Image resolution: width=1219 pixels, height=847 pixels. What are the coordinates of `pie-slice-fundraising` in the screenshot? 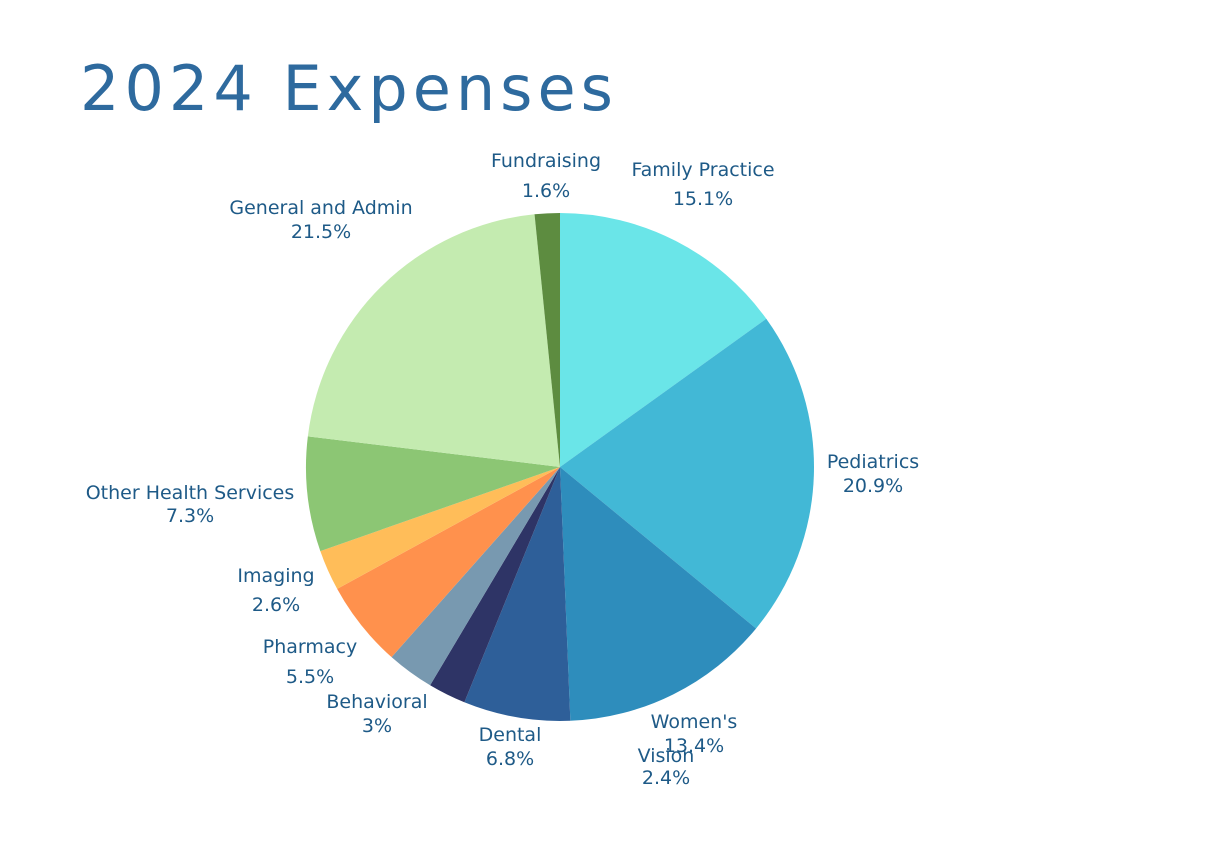 It's located at (547, 340).